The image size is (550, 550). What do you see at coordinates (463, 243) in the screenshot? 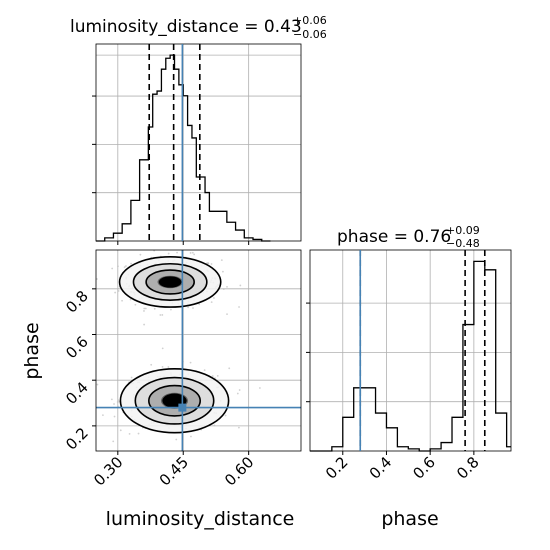
I see `title-phase-lower-error: −0.48` at bounding box center [463, 243].